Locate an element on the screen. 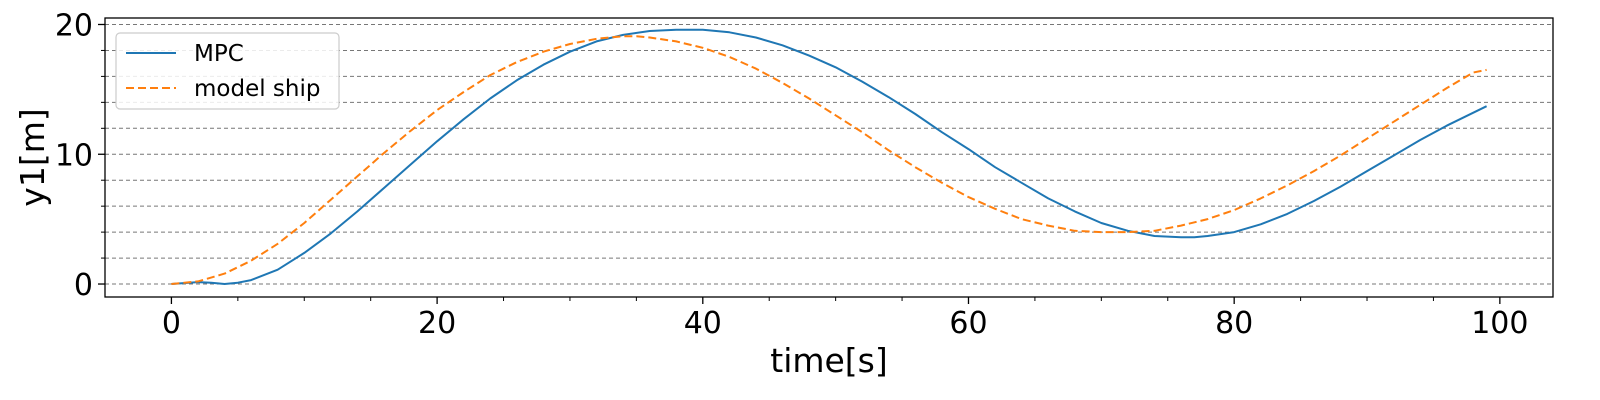 This screenshot has width=1600, height=400. x-tick-label: 100 is located at coordinates (1499, 323).